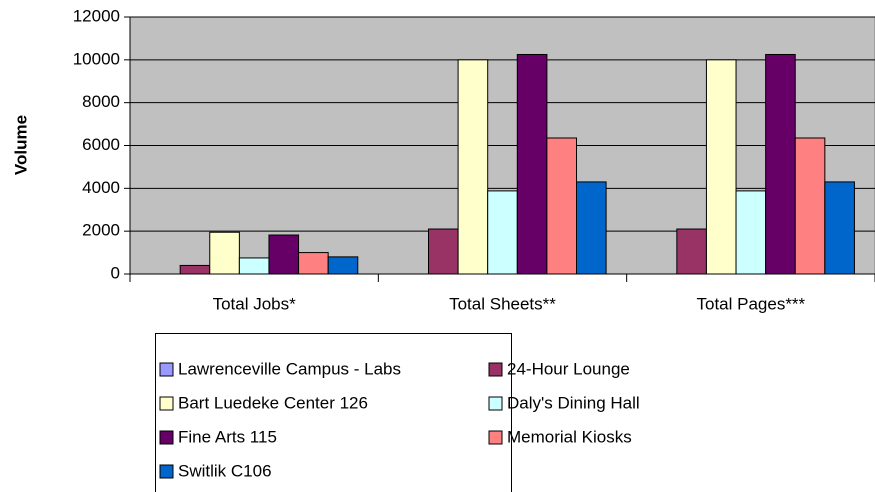 The height and width of the screenshot is (492, 875). Describe the element at coordinates (289, 368) in the screenshot. I see `legend-label: Lawrenceville Campus - Labs` at that location.